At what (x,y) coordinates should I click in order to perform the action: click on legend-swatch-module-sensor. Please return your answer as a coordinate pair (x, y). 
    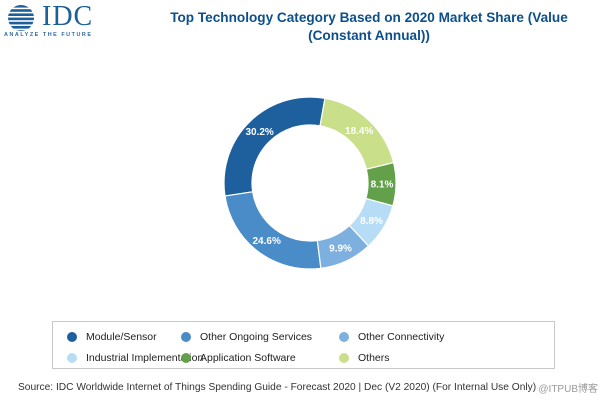
    Looking at the image, I should click on (72, 337).